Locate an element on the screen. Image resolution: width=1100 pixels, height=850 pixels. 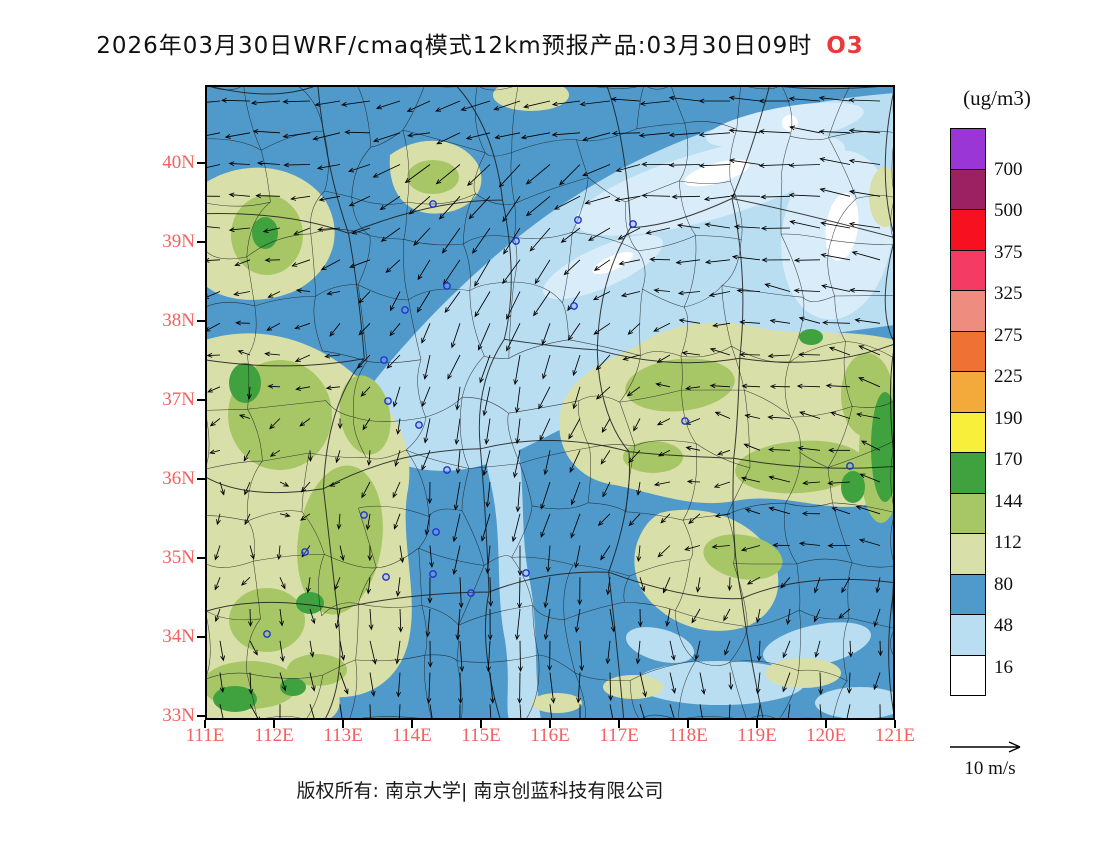
title-text: 2026年03月30日WRF/cmaq模式12km预报产品:03月30日09时 is located at coordinates (454, 46).